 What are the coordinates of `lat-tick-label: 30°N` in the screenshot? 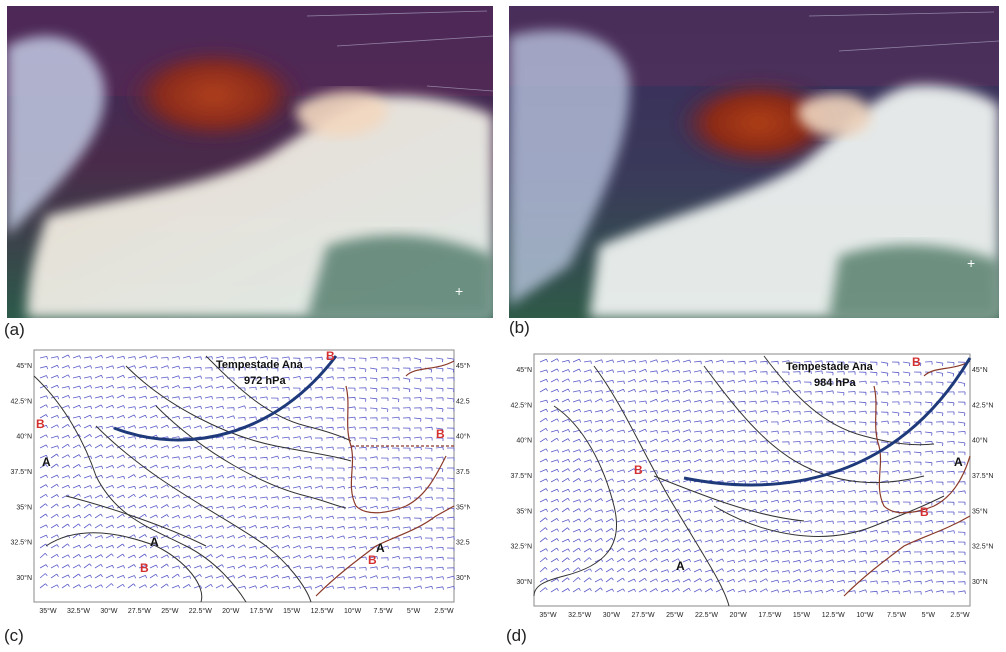 It's located at (24, 578).